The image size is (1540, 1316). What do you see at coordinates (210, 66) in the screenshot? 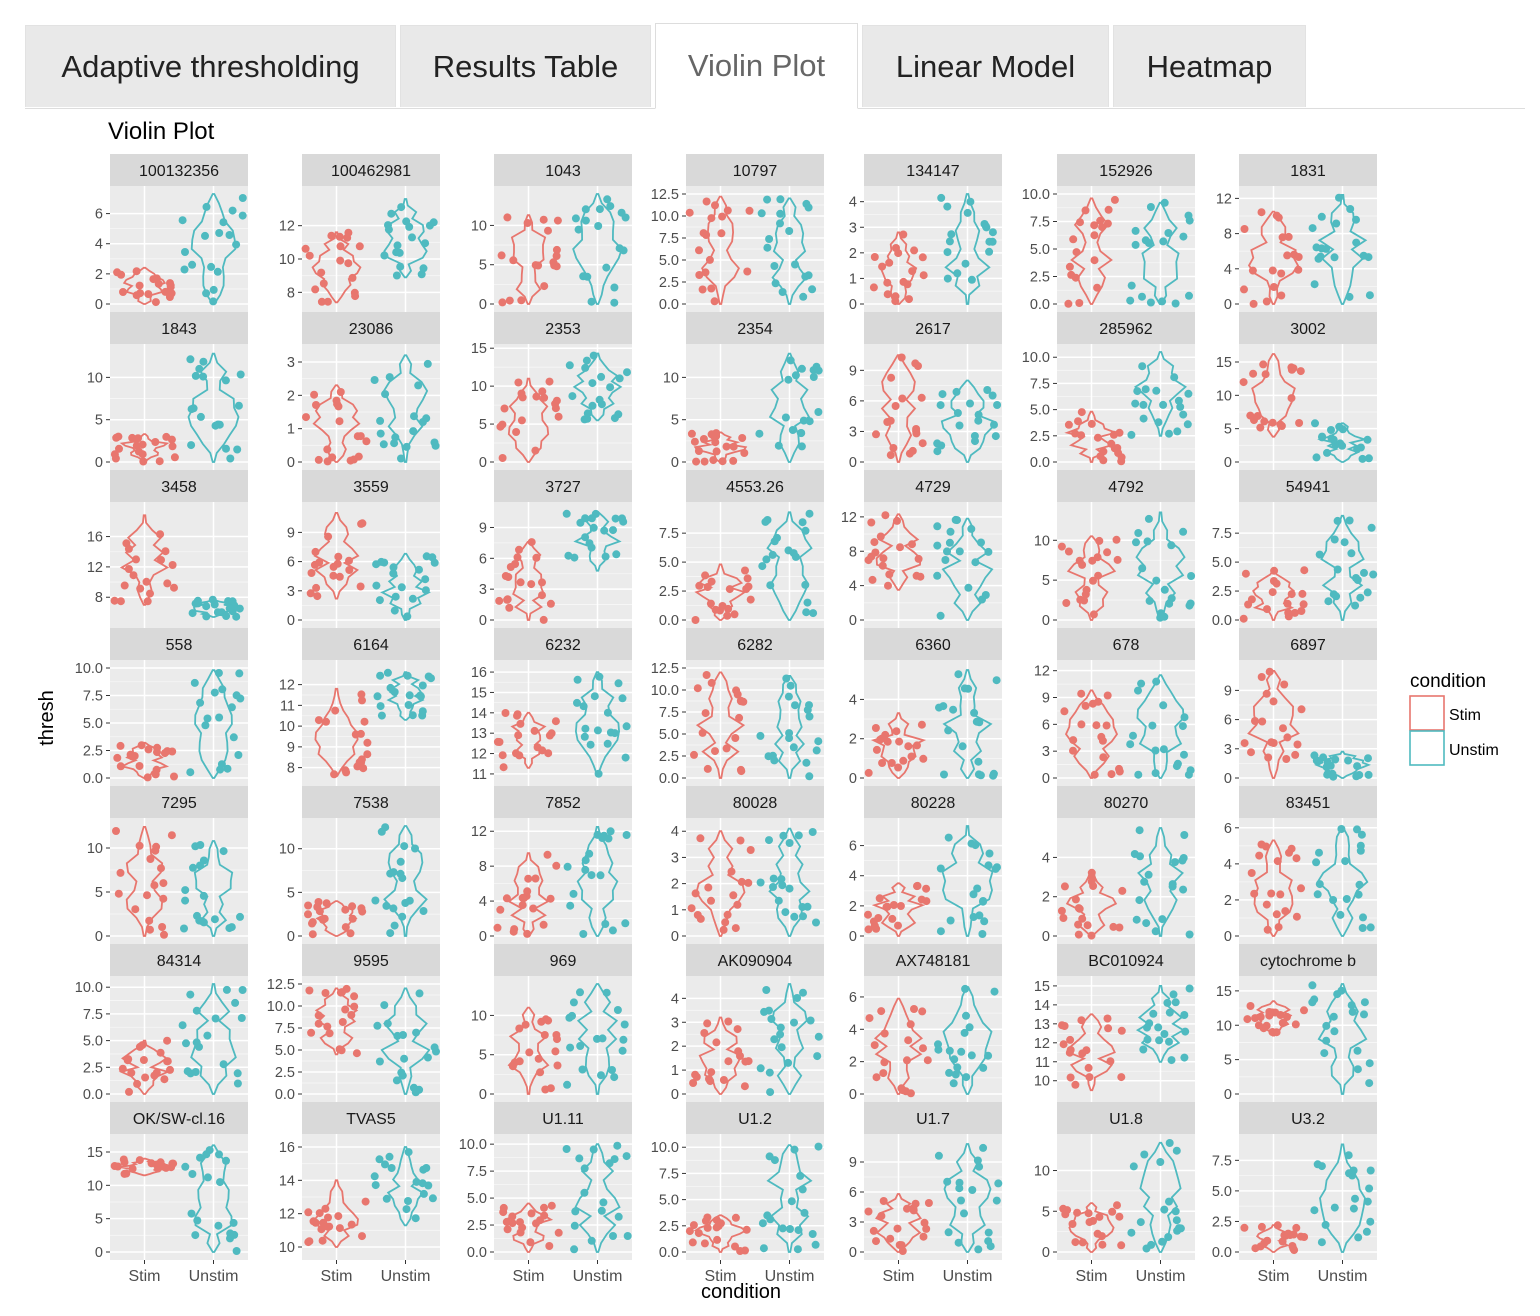
I see `tab-adaptive-thresholding: Adaptive thresholding` at bounding box center [210, 66].